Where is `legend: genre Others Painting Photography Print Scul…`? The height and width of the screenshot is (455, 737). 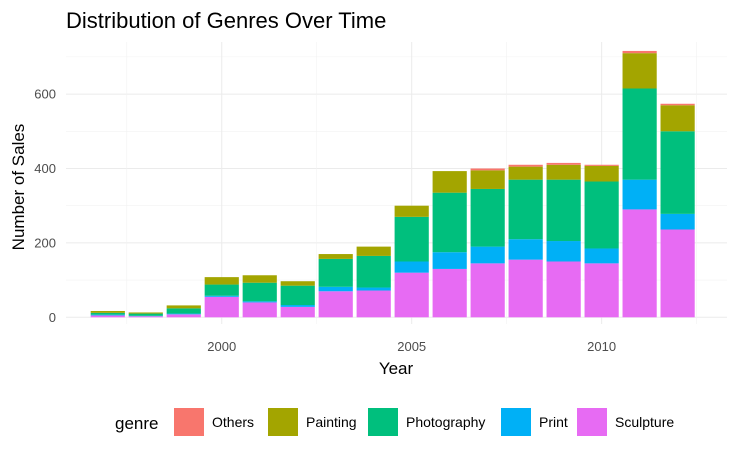 legend: genre Others Painting Photography Print Scul… is located at coordinates (394, 422).